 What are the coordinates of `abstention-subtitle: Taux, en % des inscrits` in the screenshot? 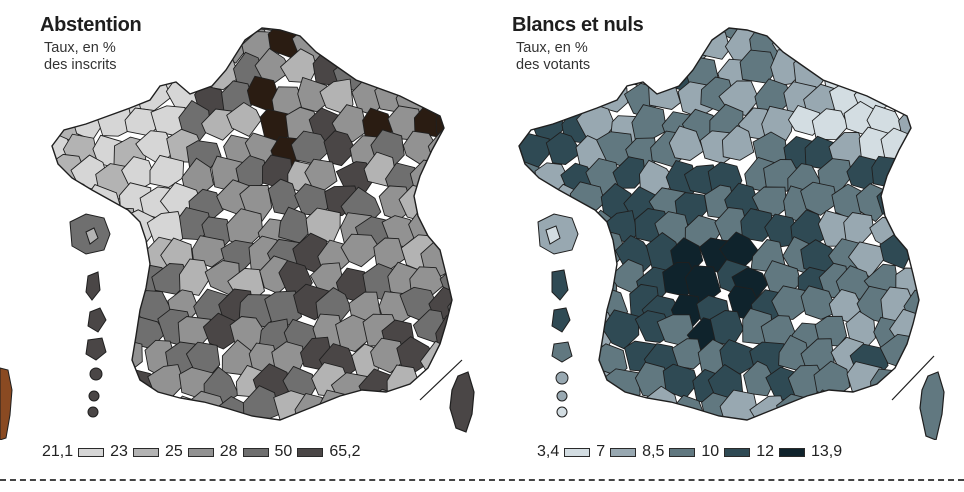 It's located at (80, 57).